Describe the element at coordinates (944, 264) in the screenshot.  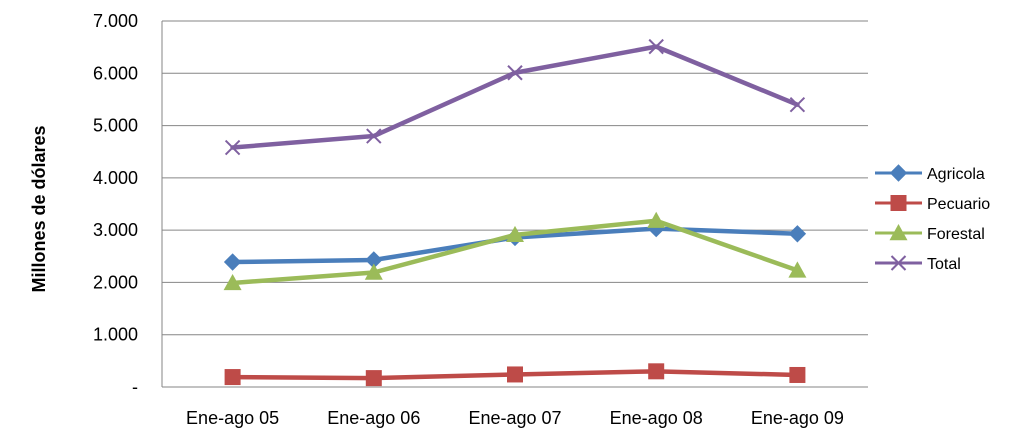
I see `legend-label-total: Total` at that location.